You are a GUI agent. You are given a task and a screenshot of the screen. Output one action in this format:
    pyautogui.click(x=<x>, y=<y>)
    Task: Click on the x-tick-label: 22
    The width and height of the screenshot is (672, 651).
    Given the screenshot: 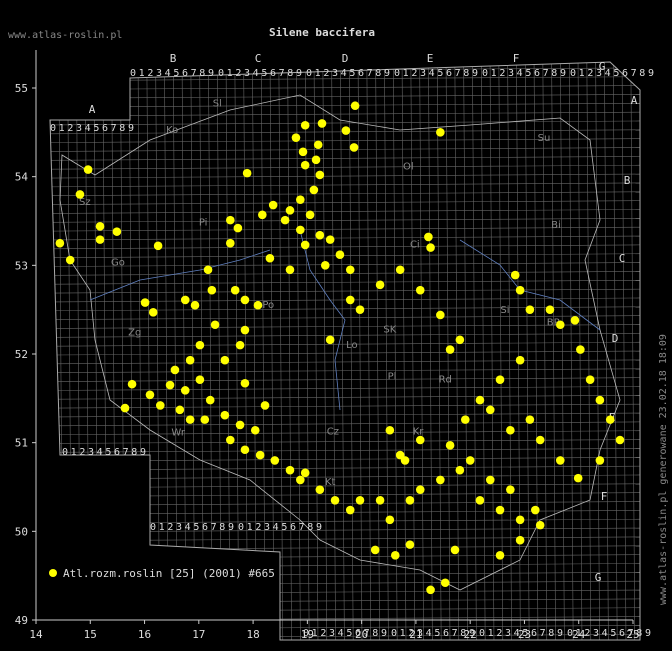 What is the action you would take?
    pyautogui.click(x=470, y=634)
    